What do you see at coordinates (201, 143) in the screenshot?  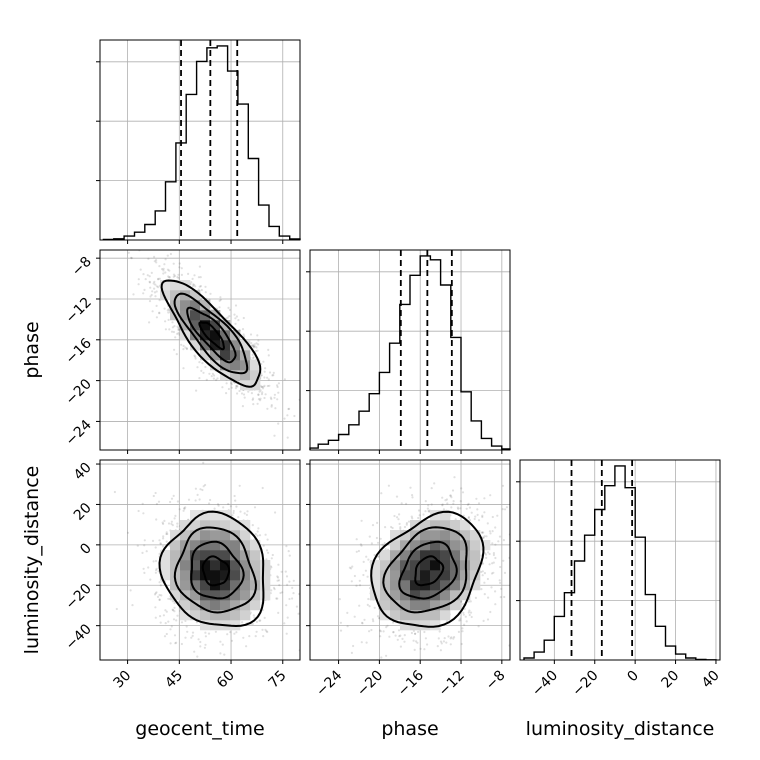 I see `histogram-geocent_time` at bounding box center [201, 143].